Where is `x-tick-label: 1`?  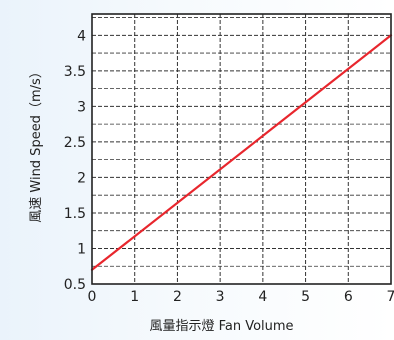
x-tick-label: 1 is located at coordinates (134, 297).